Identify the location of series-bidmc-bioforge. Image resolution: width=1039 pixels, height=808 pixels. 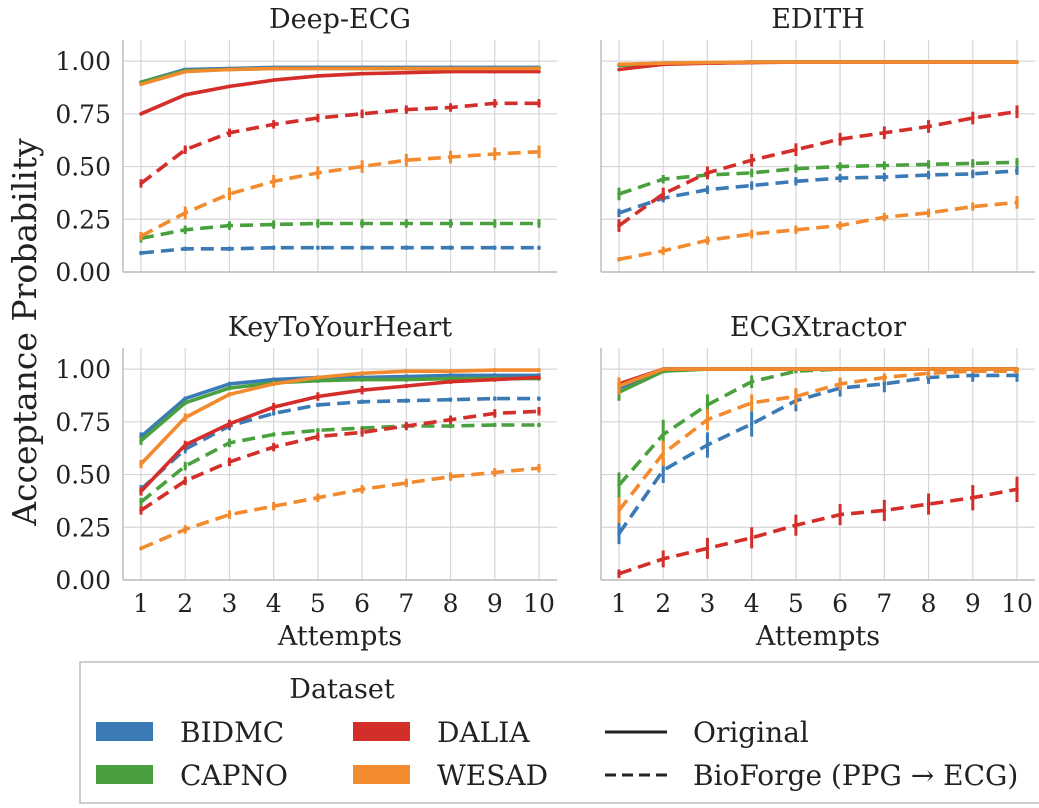
(818, 457).